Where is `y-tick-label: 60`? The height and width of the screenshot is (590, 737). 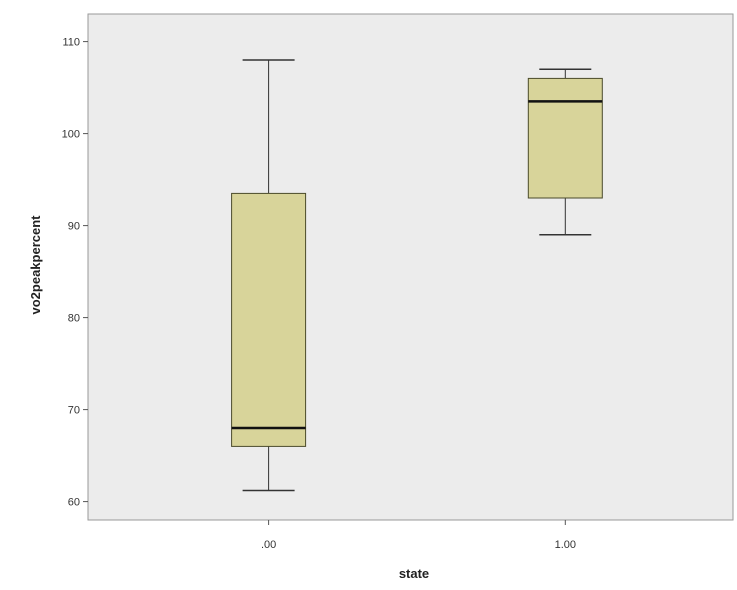 y-tick-label: 60 is located at coordinates (74, 503).